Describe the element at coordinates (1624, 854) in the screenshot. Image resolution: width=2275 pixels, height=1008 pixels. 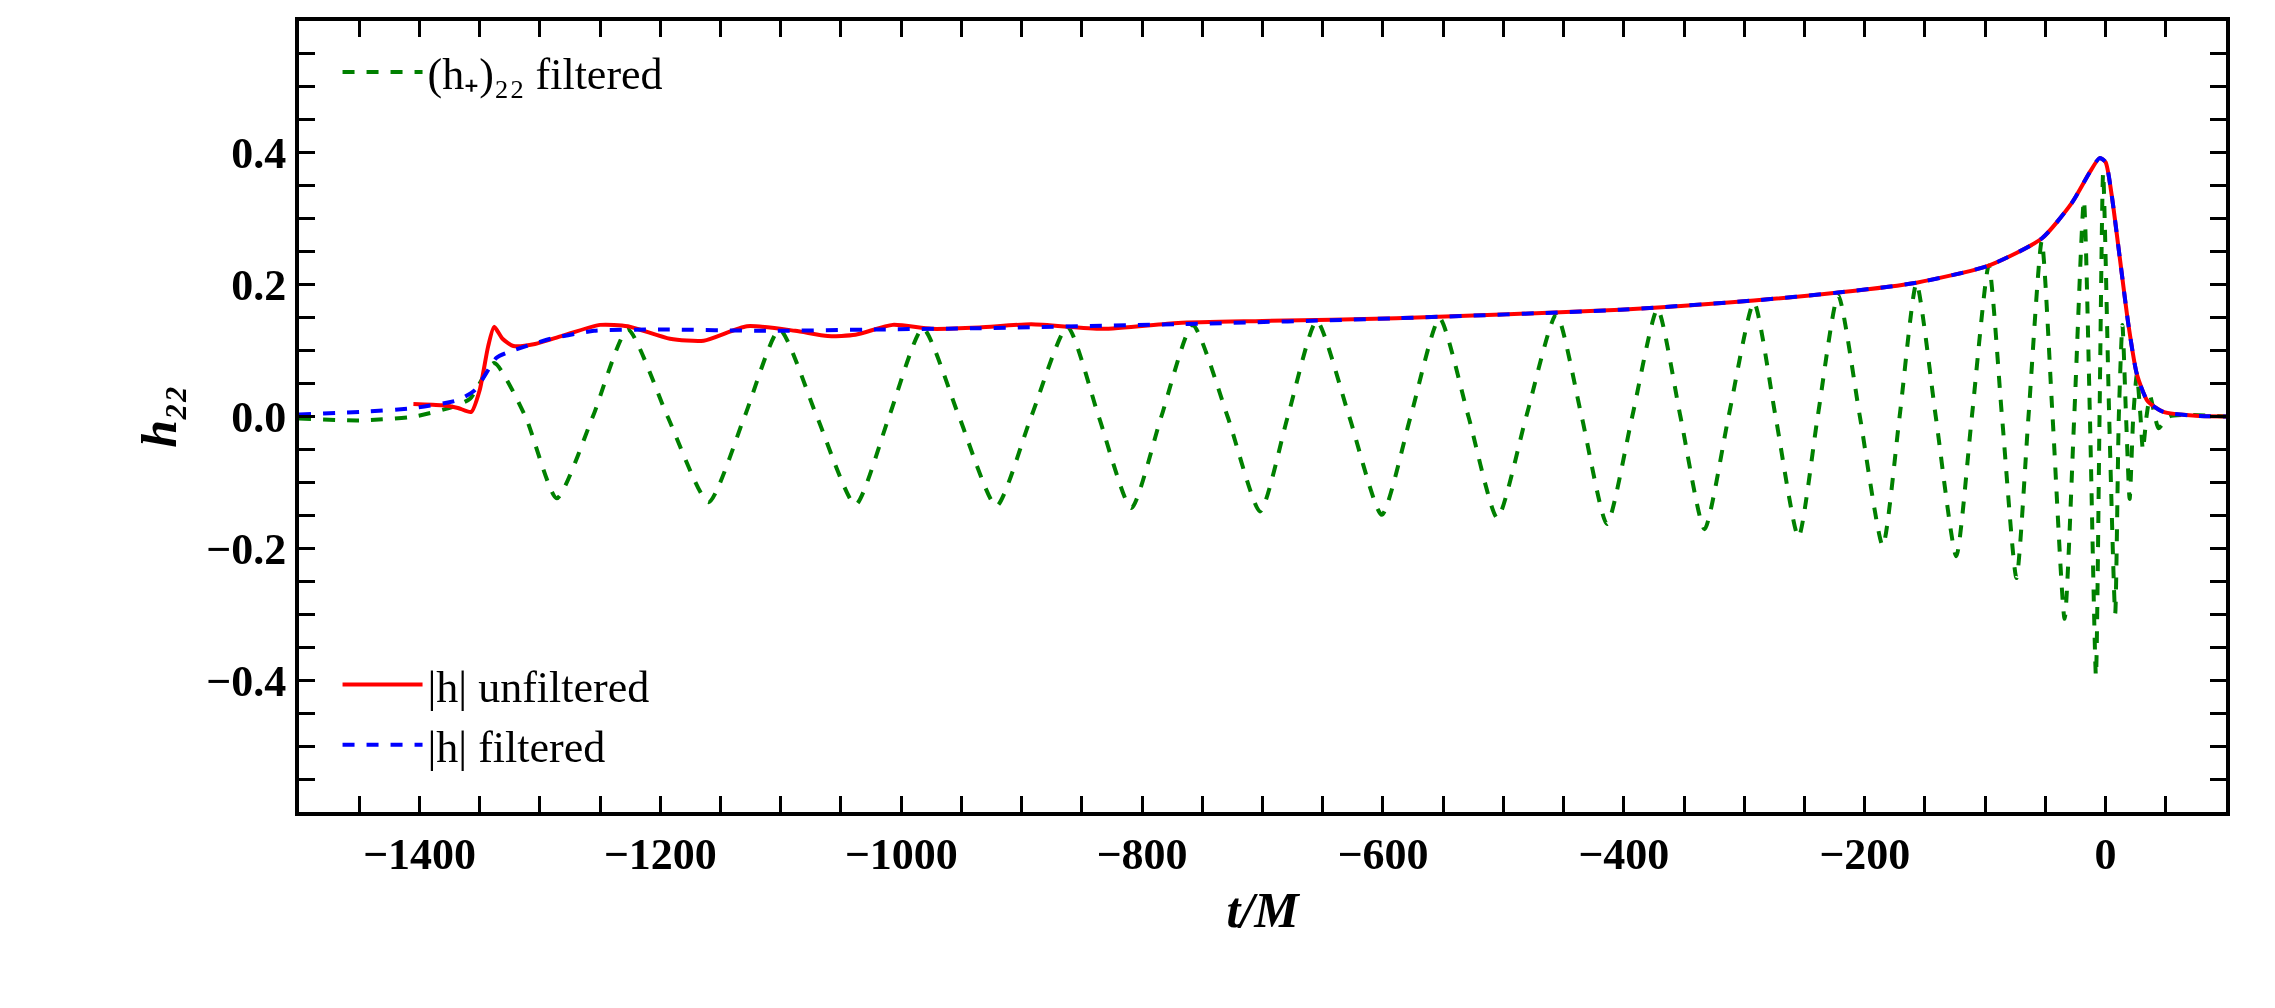
I see `x-tick-label: −400` at that location.